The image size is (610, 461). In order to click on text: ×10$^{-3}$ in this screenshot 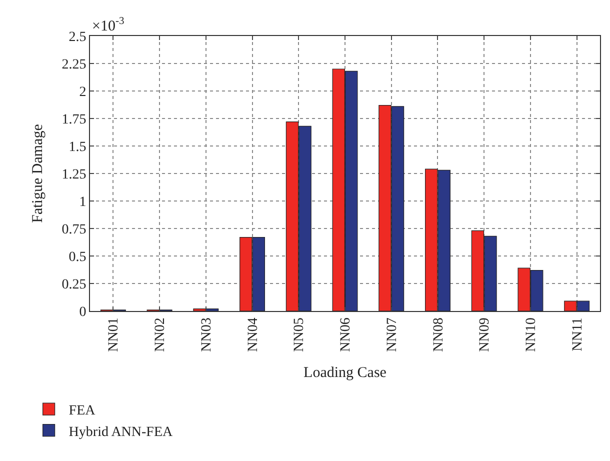, I will do `click(108, 25)`.